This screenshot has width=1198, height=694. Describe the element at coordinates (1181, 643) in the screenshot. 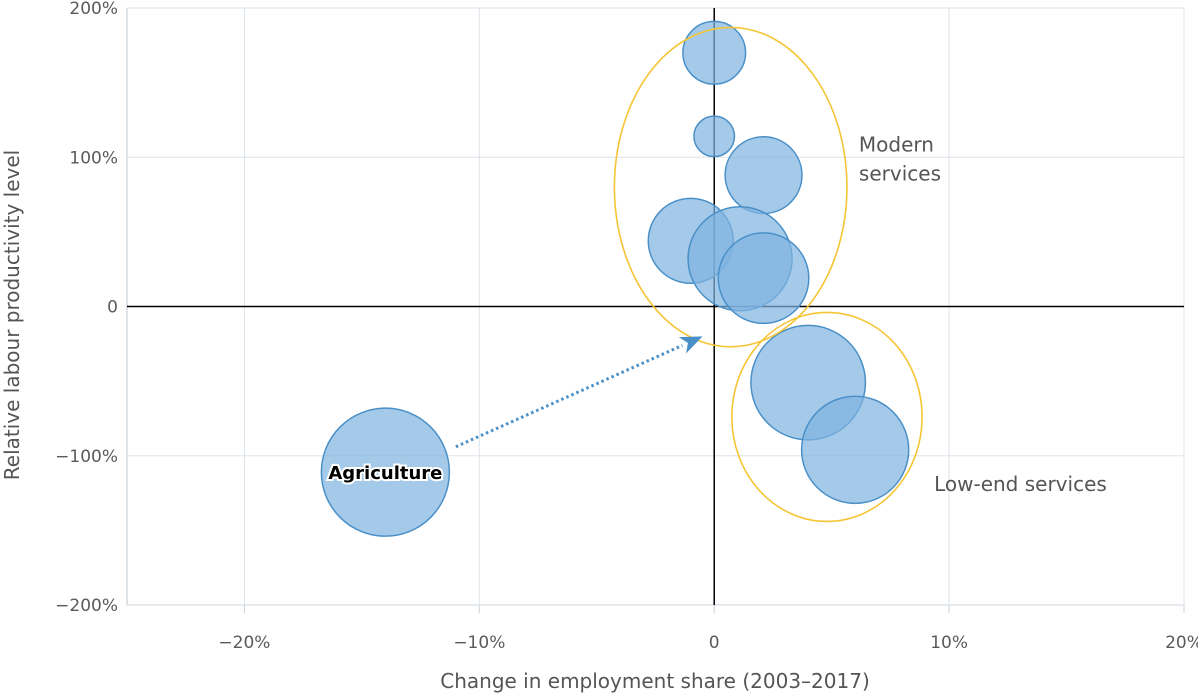

I see `x-tick-label: 20%` at that location.